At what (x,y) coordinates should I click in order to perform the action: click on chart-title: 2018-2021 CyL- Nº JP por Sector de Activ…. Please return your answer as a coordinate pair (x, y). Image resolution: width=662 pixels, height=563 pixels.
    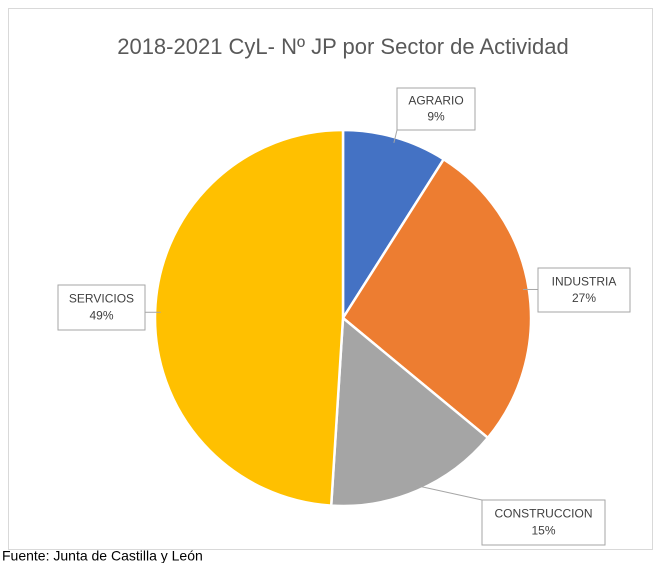
    Looking at the image, I should click on (343, 46).